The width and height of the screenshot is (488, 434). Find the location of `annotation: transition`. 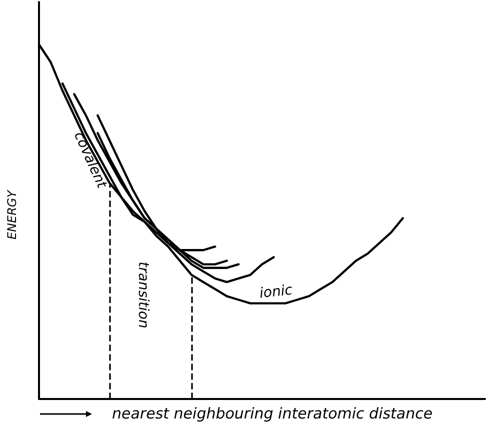

annotation: transition is located at coordinates (143, 295).